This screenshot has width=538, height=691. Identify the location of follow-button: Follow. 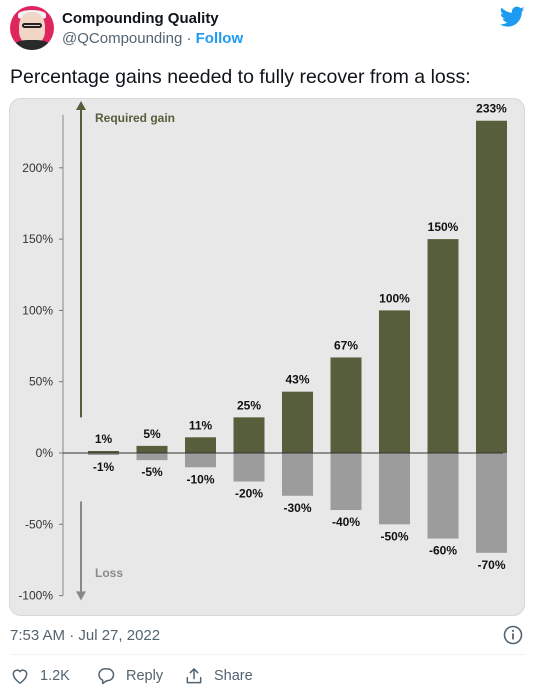
(219, 38).